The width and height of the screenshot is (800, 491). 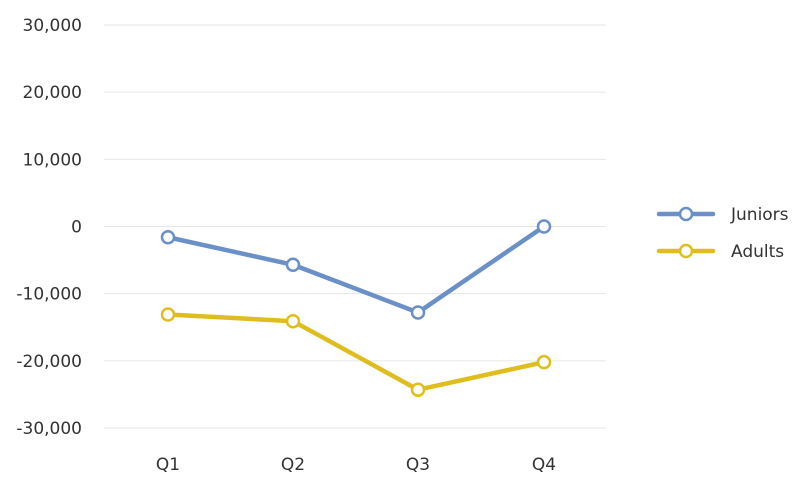 I want to click on legend-marker-adults, so click(x=686, y=251).